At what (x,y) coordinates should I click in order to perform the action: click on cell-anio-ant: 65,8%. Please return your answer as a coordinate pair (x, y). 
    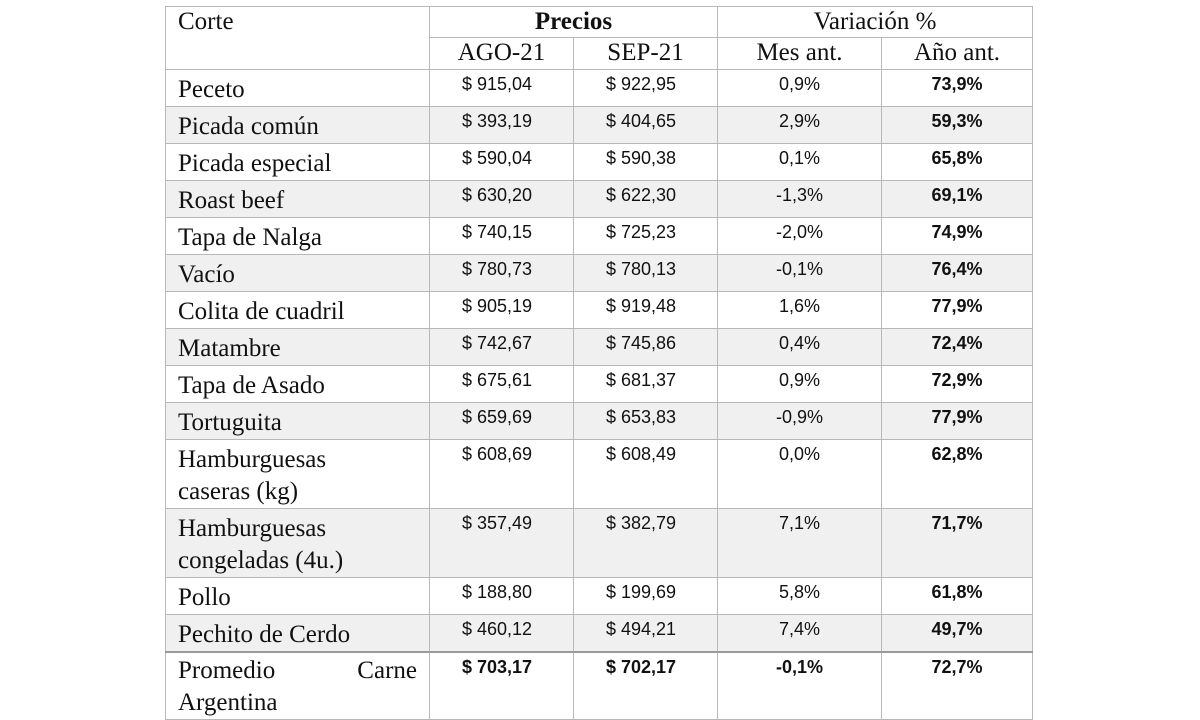
    Looking at the image, I should click on (957, 162).